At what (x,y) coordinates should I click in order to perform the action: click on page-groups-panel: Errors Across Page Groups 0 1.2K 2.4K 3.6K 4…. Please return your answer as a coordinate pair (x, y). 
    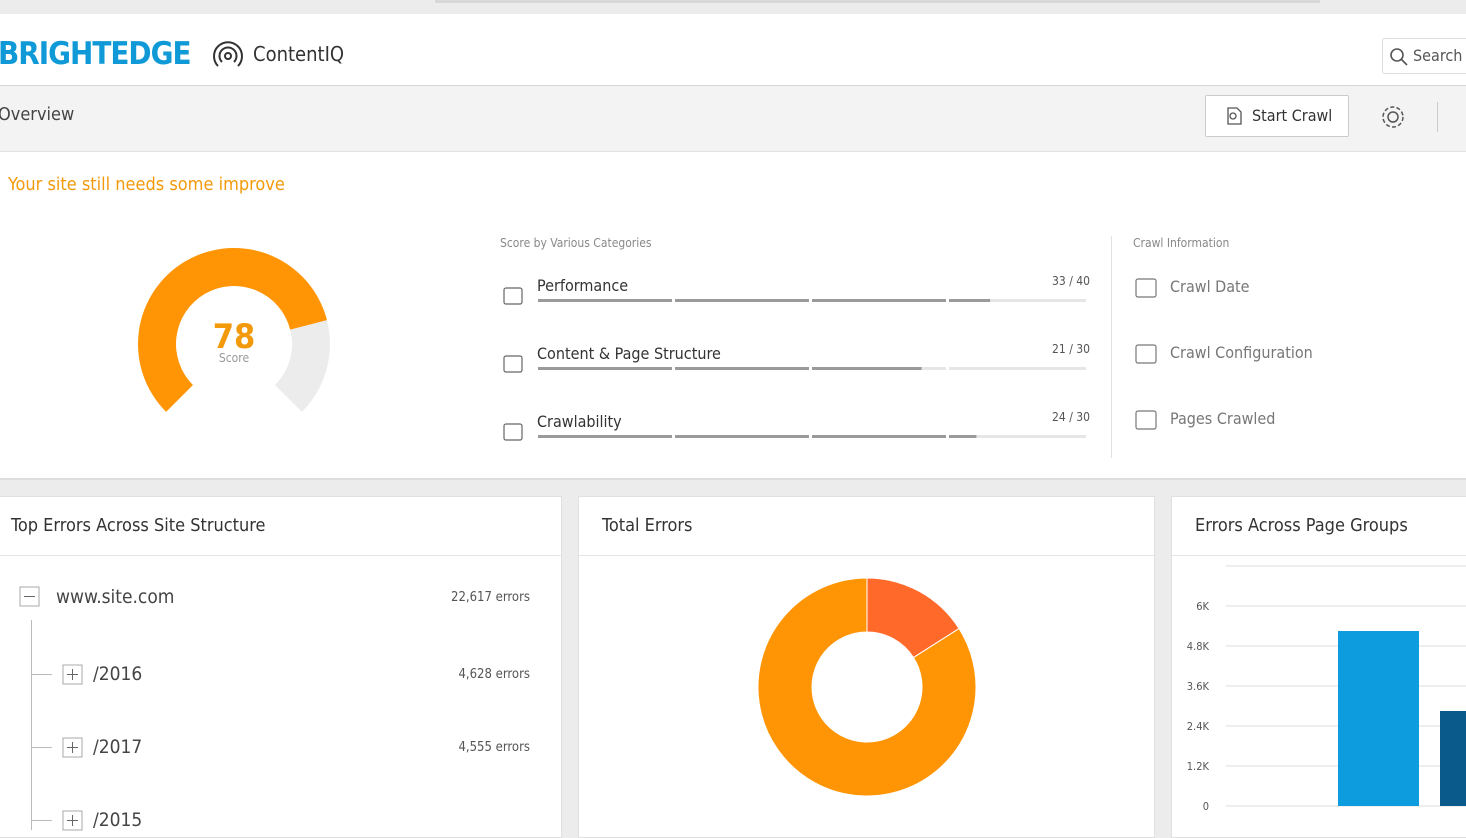
    Looking at the image, I should click on (1318, 667).